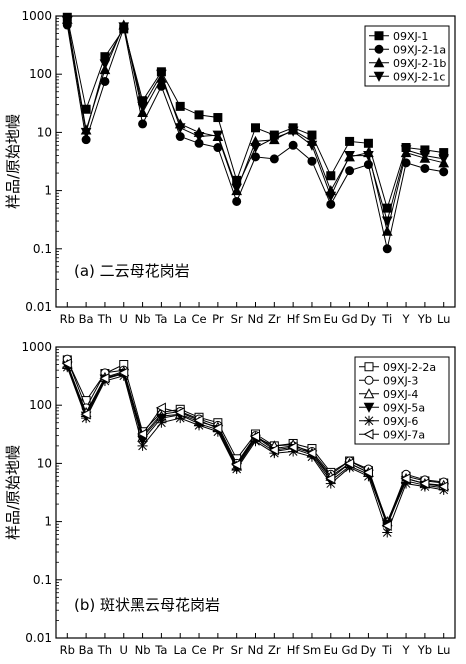 This screenshot has height=664, width=466. What do you see at coordinates (38, 307) in the screenshot?
I see `y-tick-label: 0.01` at bounding box center [38, 307].